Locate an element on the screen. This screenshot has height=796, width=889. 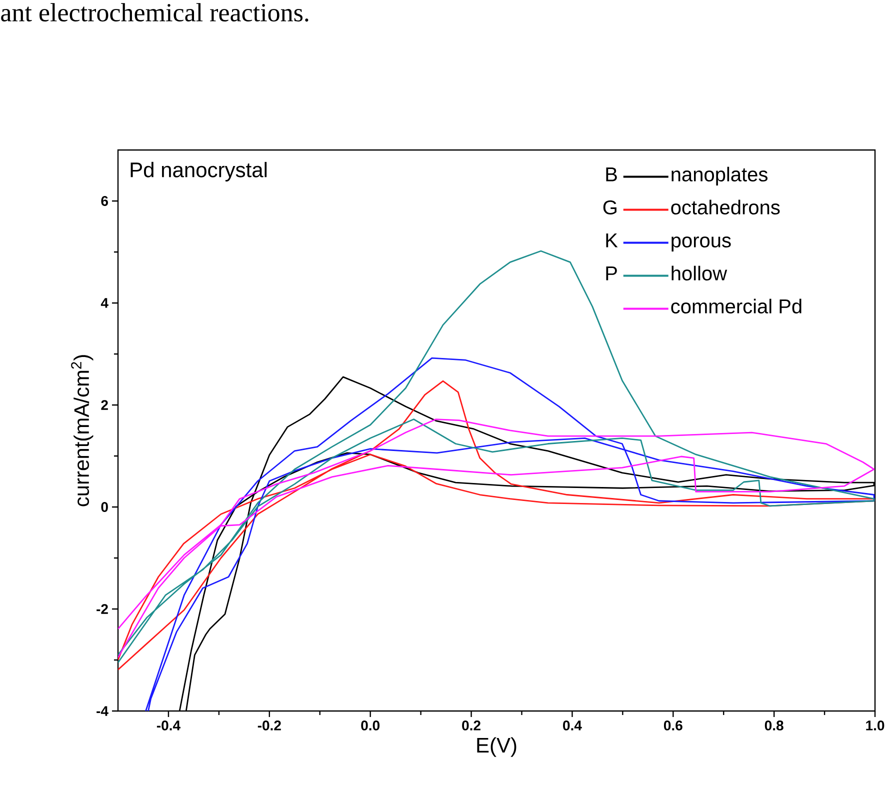
annotation: P is located at coordinates (611, 273).